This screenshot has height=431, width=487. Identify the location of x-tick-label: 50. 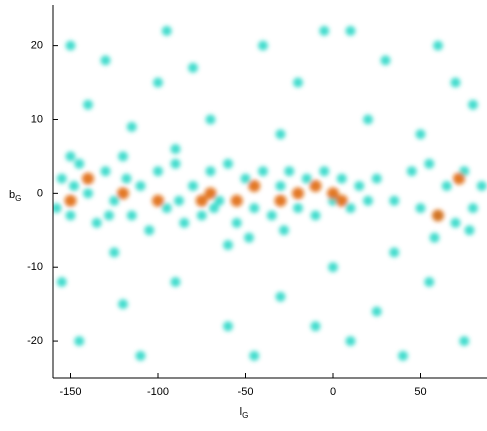
(420, 392).